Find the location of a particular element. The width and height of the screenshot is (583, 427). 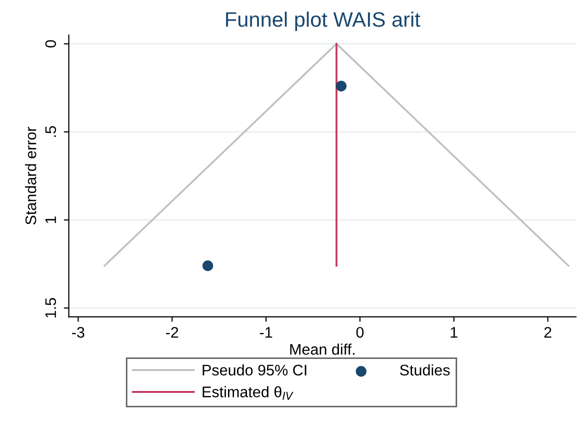

x-tick-label: 2 is located at coordinates (548, 332).